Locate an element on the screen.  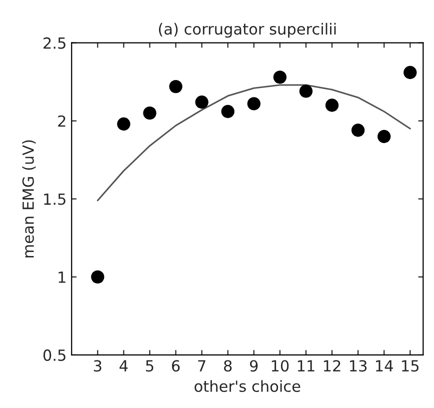
x-axis-title: other's choice is located at coordinates (247, 386).